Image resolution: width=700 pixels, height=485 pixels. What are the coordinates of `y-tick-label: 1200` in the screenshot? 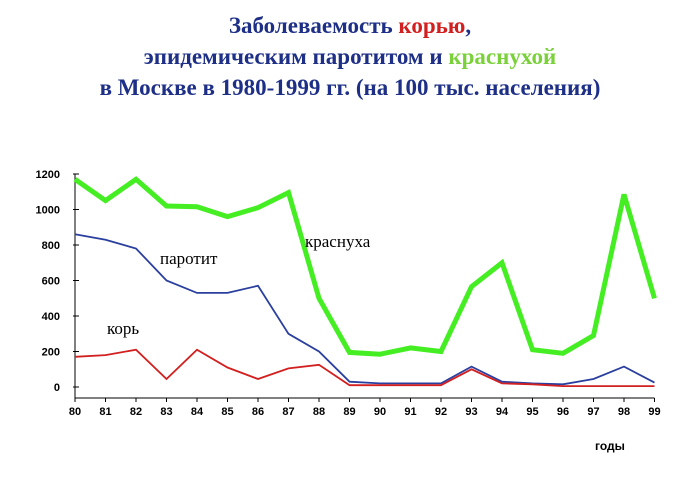 It's located at (48, 175).